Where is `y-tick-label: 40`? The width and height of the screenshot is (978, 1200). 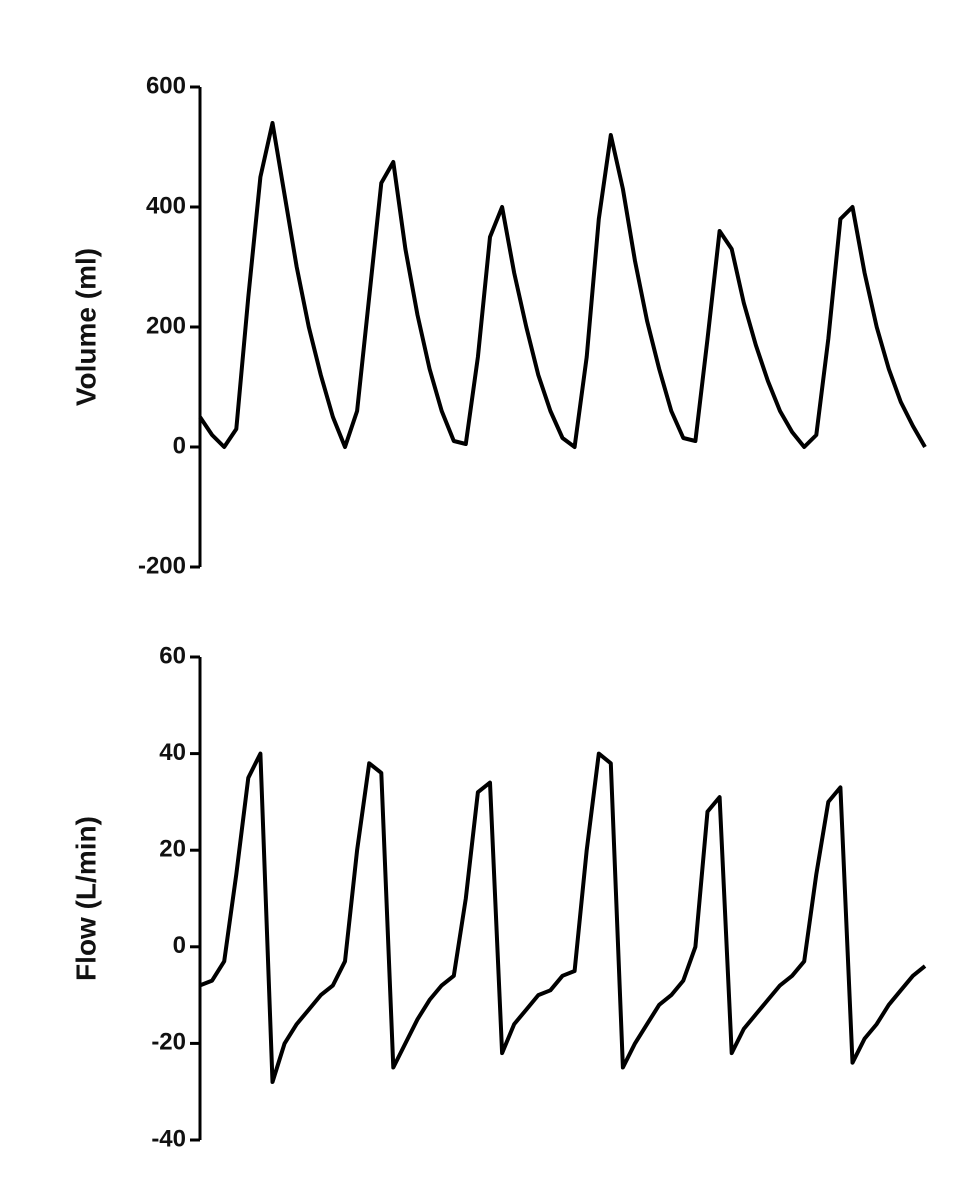 y-tick-label: 40 is located at coordinates (172, 752).